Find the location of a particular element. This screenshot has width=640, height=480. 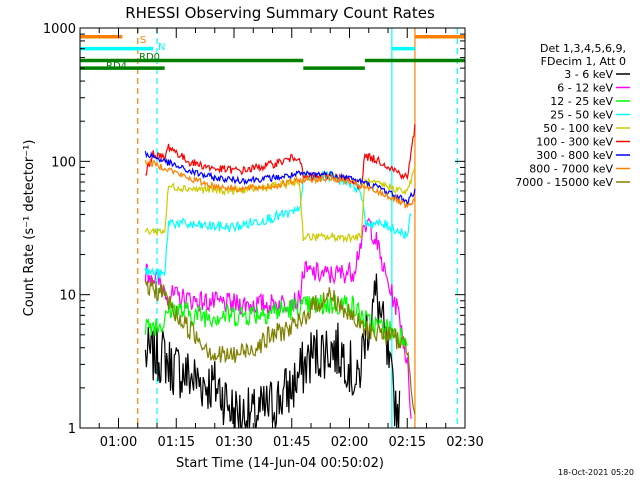

x-tick-label: 01:30 is located at coordinates (233, 442).